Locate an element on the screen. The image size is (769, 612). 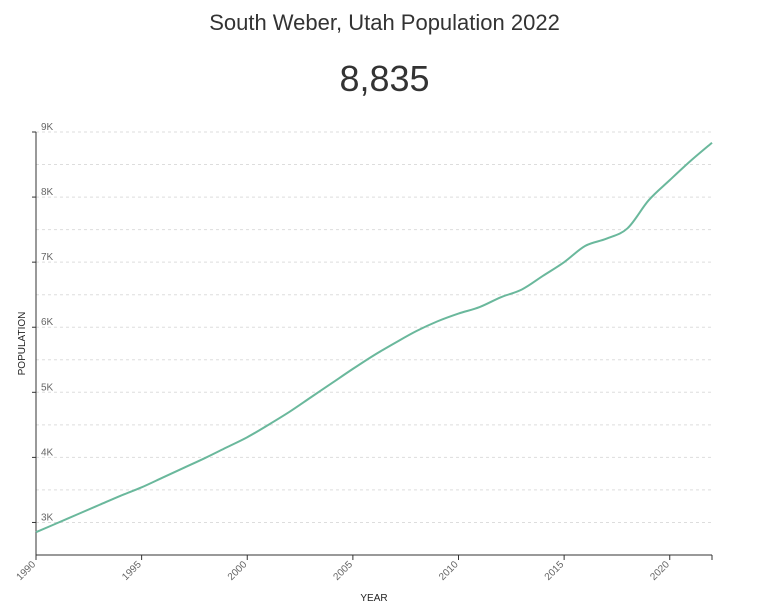
x-tick-label: 2000 is located at coordinates (238, 571).